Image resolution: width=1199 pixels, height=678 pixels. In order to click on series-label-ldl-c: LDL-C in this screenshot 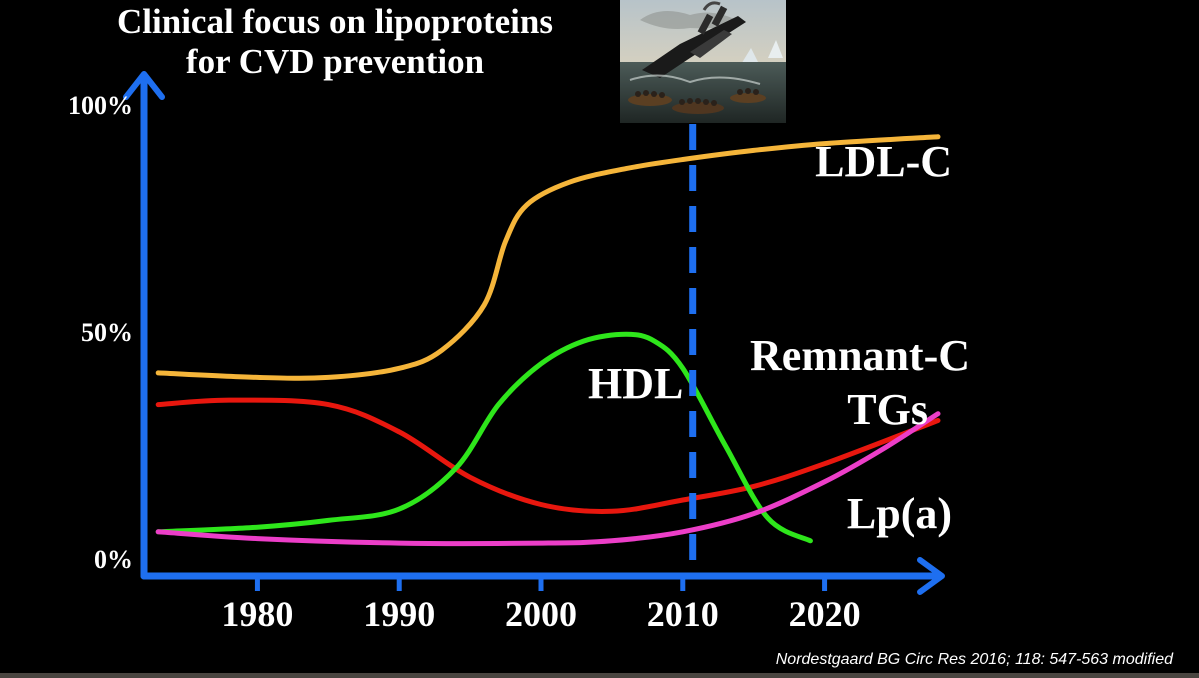, I will do `click(883, 161)`.